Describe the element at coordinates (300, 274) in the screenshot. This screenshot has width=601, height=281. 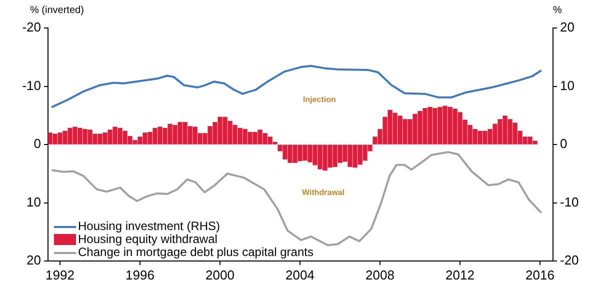
I see `x-tick-label: 2004` at that location.